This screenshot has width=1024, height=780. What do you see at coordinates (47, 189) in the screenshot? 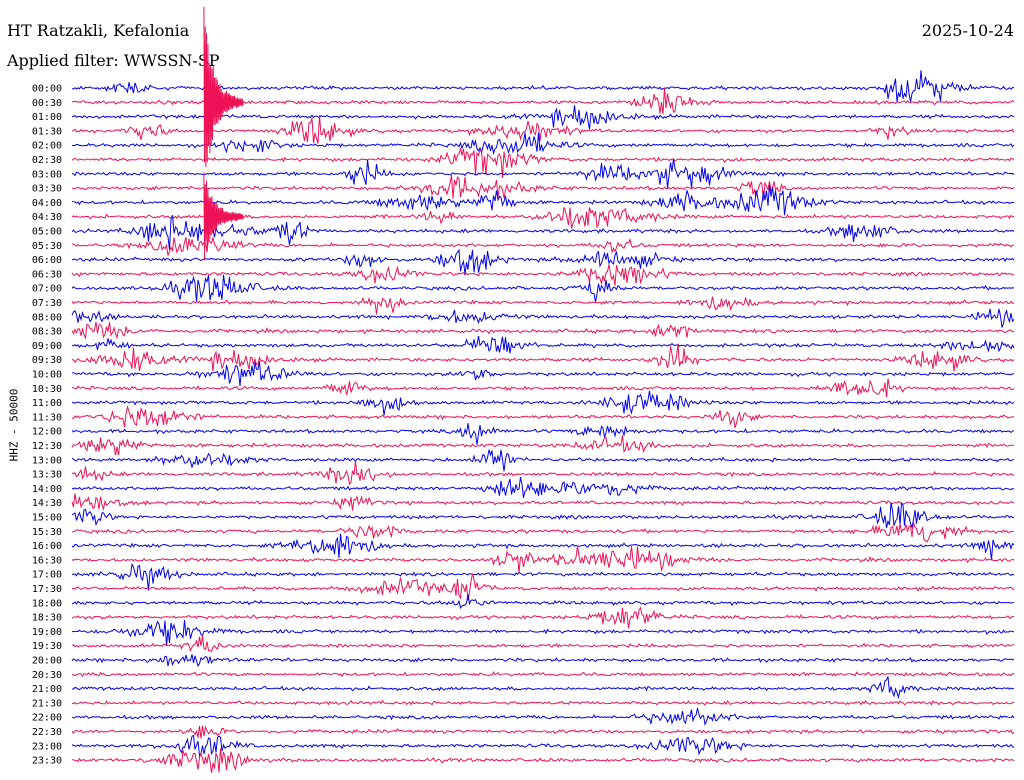
I see `time-label: 03:30` at bounding box center [47, 189].